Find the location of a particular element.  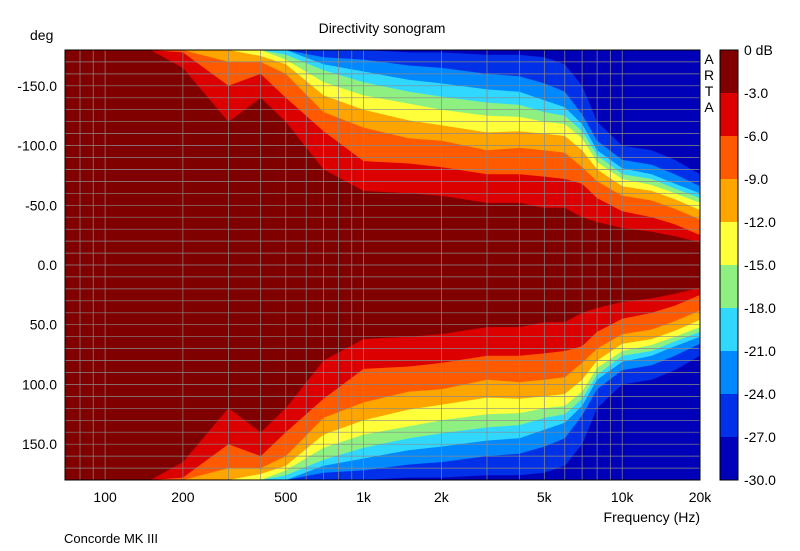

color-scale-label: -24.0 is located at coordinates (760, 394).